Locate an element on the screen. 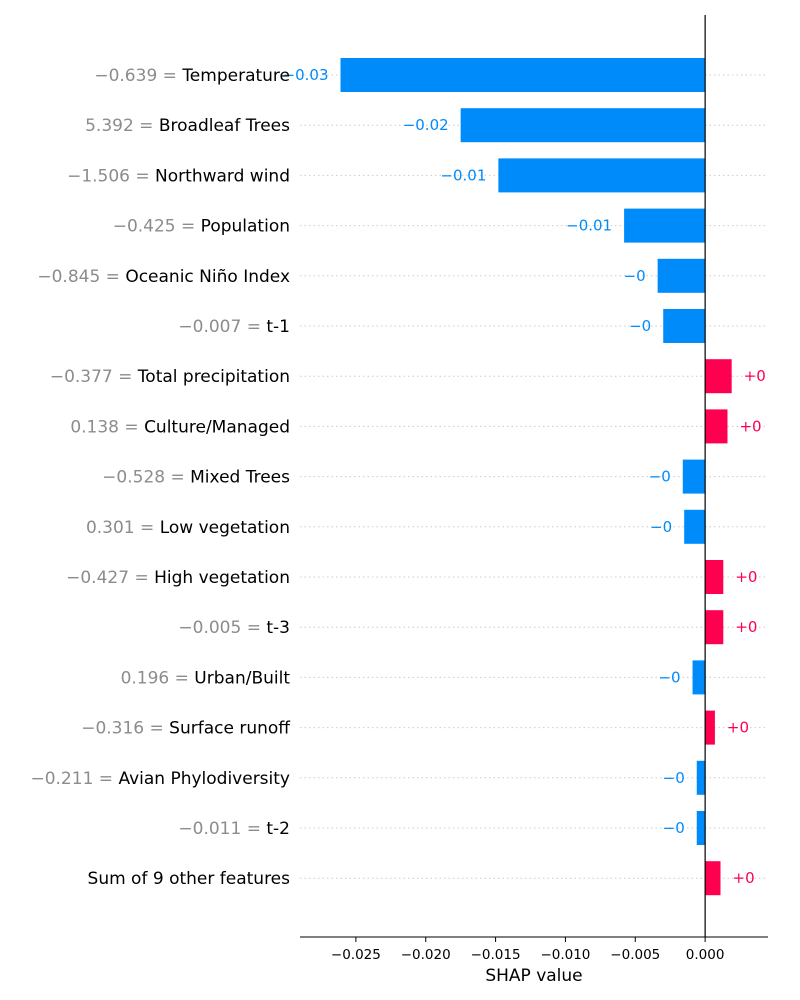 This screenshot has width=800, height=1000. feature-name: Population is located at coordinates (245, 227).